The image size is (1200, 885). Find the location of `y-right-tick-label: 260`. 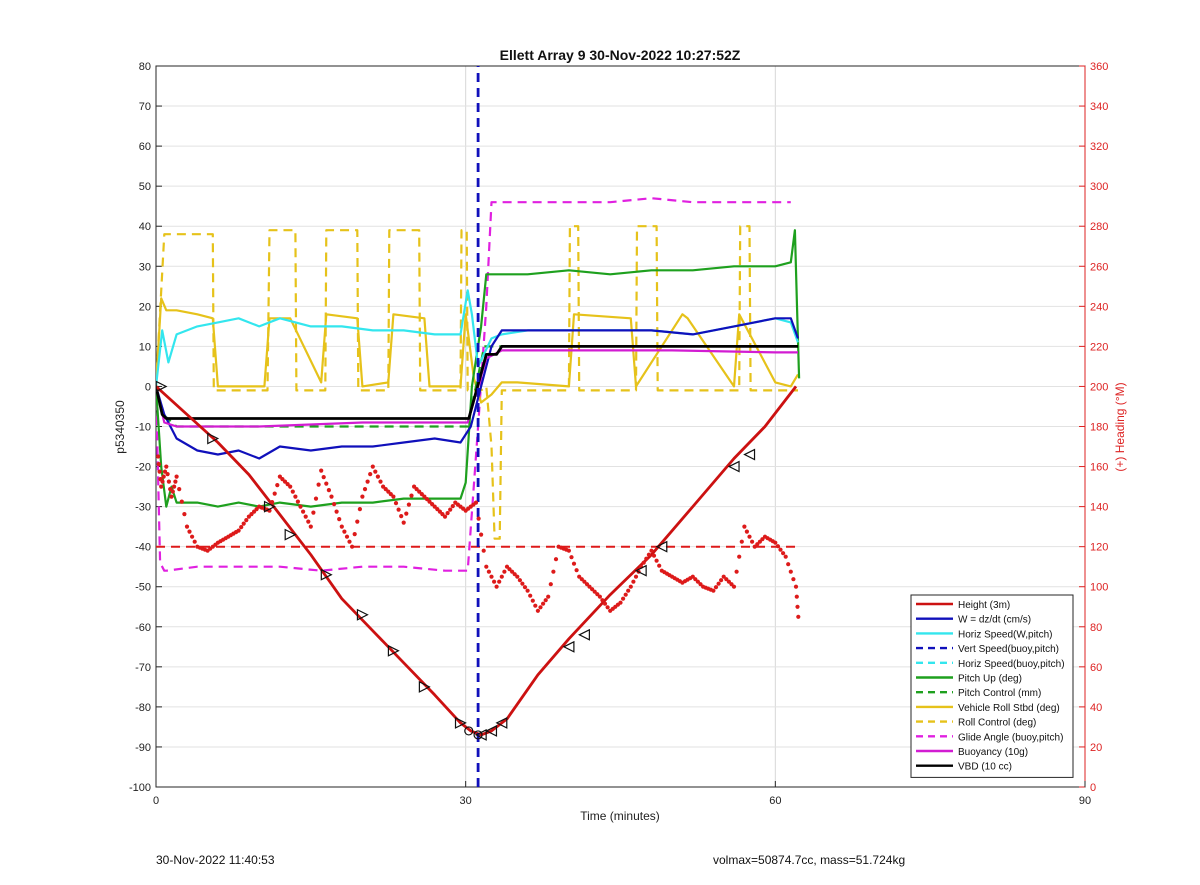

y-right-tick-label: 260 is located at coordinates (1099, 267).